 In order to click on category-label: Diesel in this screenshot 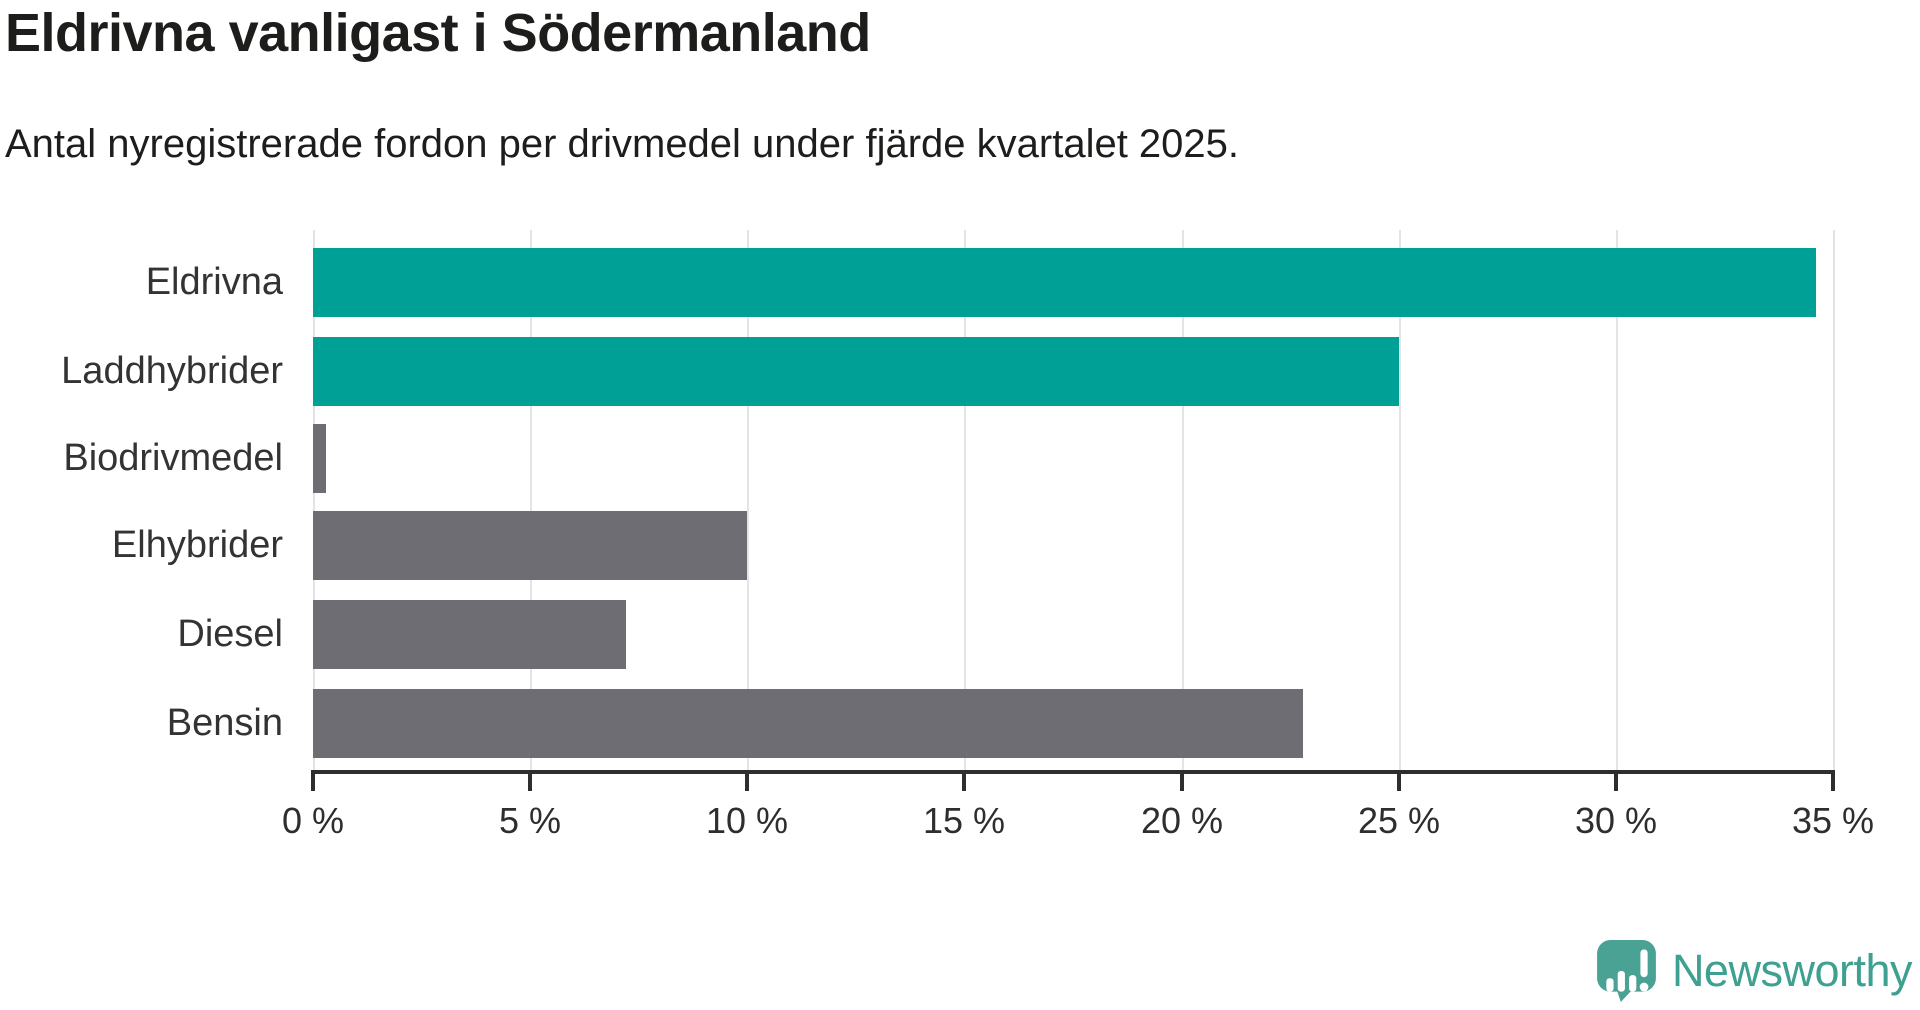, I will do `click(230, 634)`.